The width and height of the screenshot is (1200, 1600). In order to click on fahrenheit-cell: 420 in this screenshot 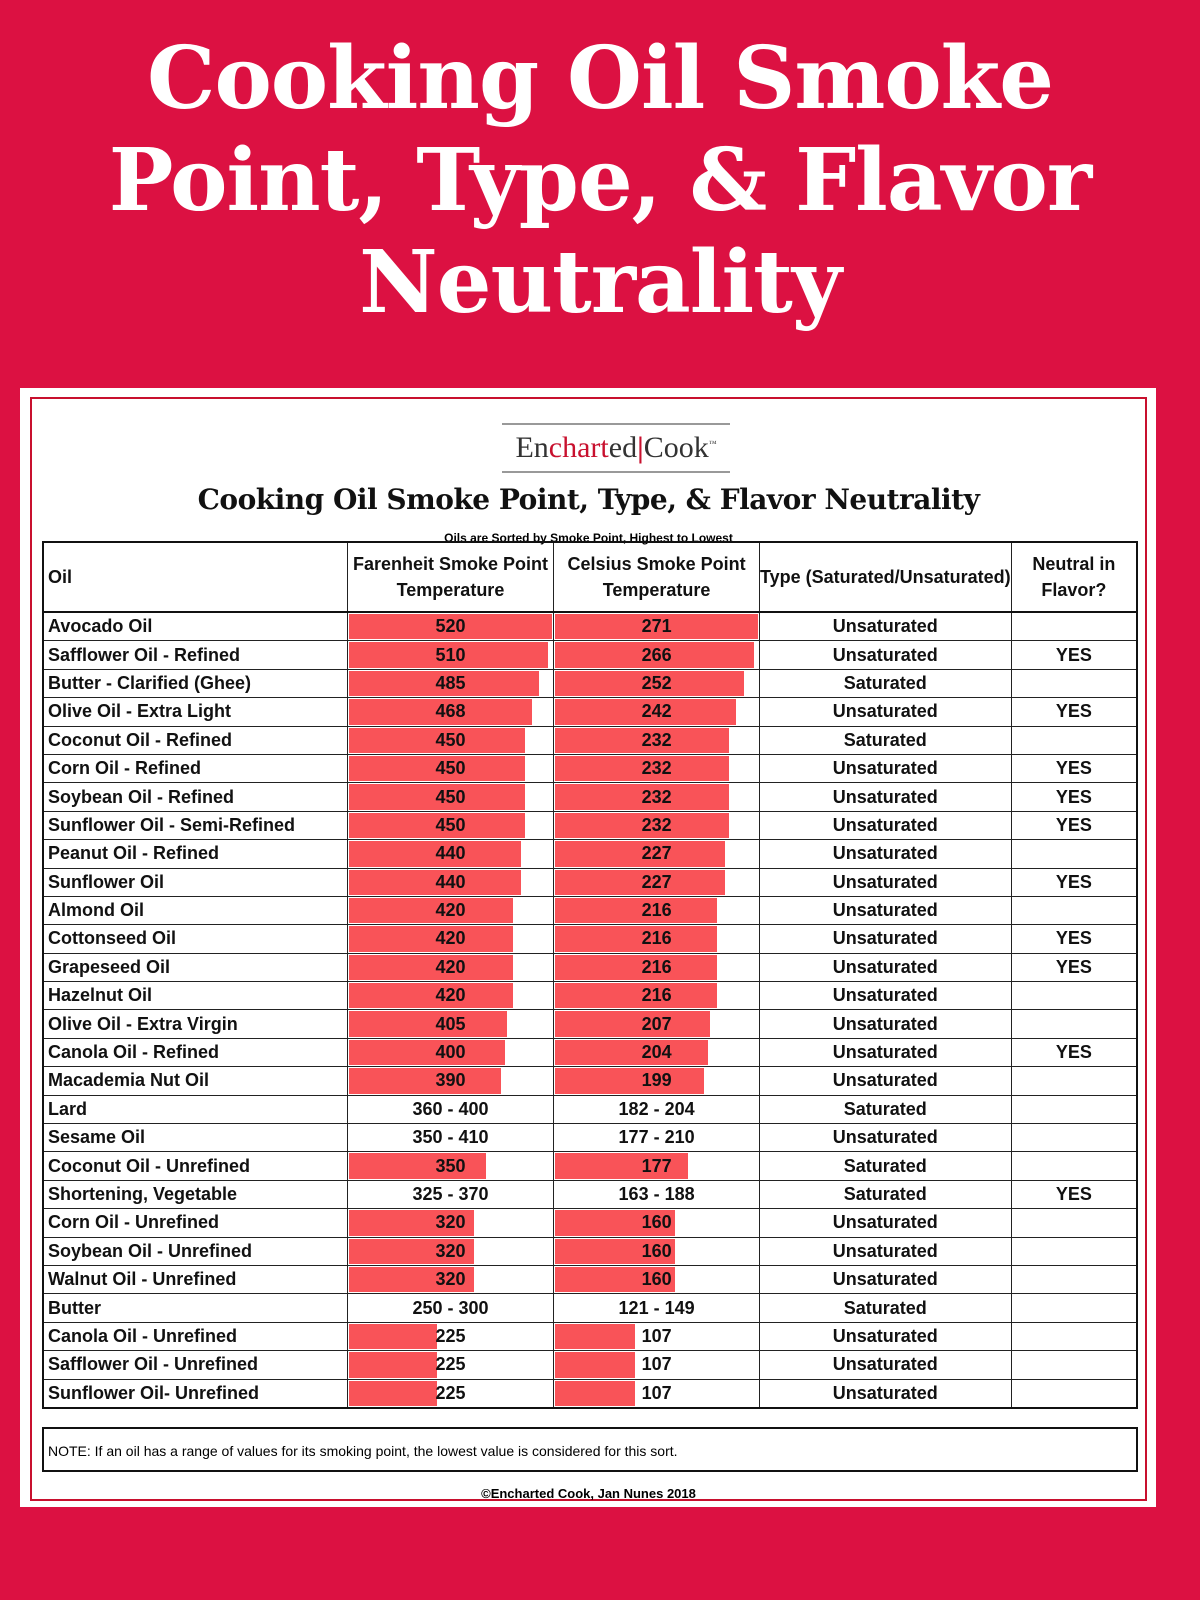, I will do `click(450, 939)`.